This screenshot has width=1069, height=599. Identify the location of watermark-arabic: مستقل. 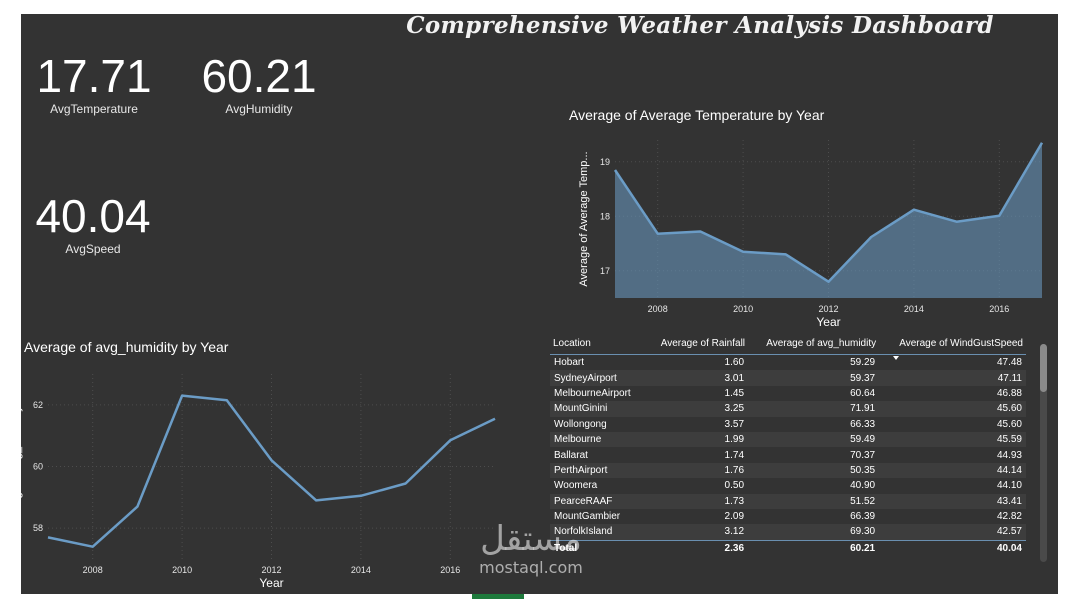
(531, 539).